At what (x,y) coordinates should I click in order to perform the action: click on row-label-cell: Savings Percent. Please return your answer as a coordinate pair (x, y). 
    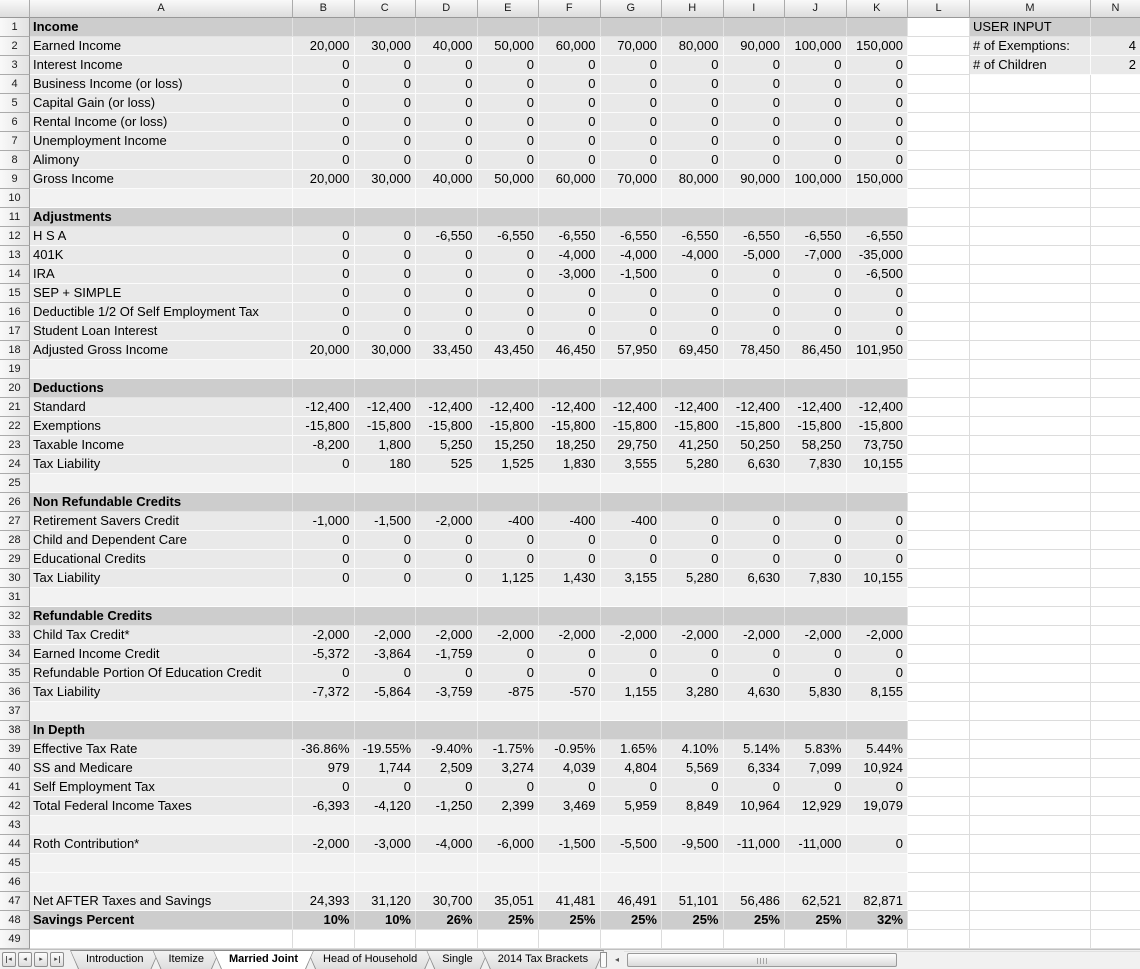
    Looking at the image, I should click on (161, 920).